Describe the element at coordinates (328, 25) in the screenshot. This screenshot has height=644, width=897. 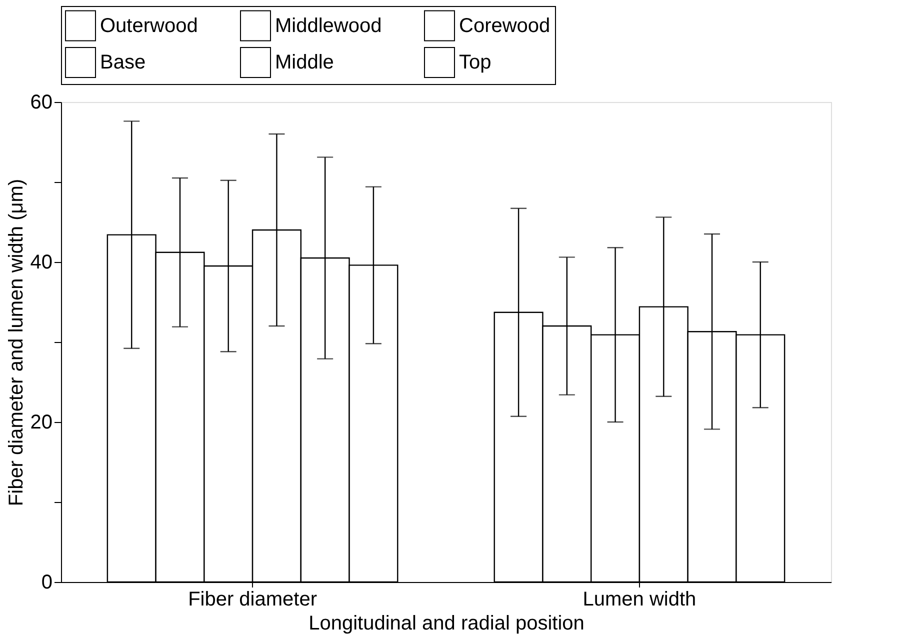
I see `legend-label: Middlewood` at that location.